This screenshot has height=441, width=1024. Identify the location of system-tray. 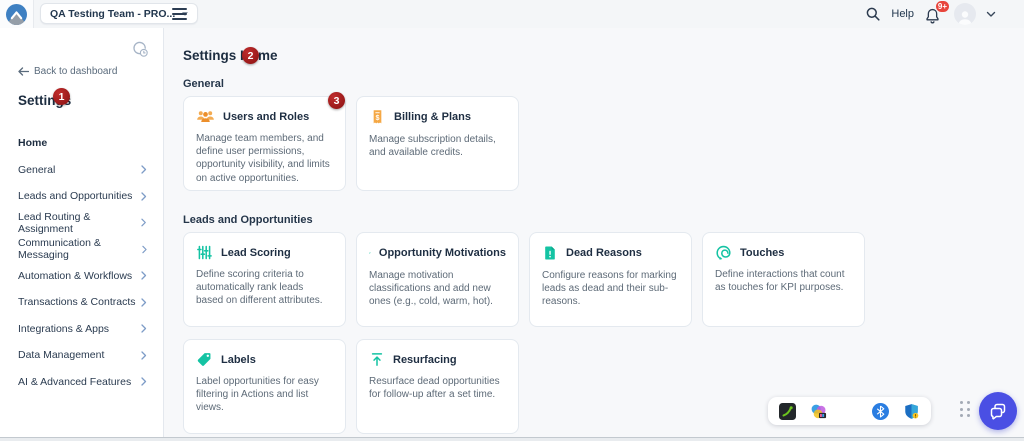
(849, 411).